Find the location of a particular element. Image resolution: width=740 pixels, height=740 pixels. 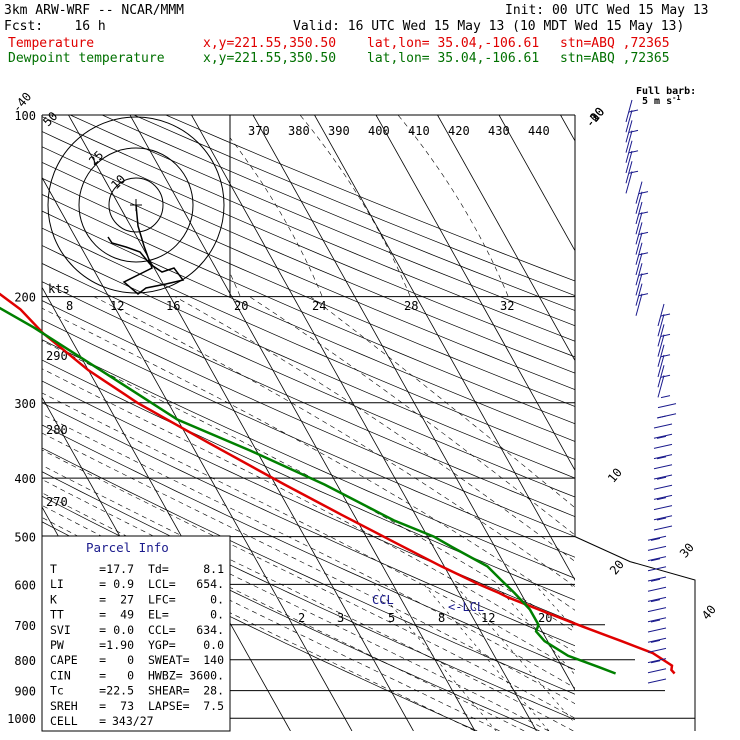

barb-legend-title: Full barb: is located at coordinates (666, 91).